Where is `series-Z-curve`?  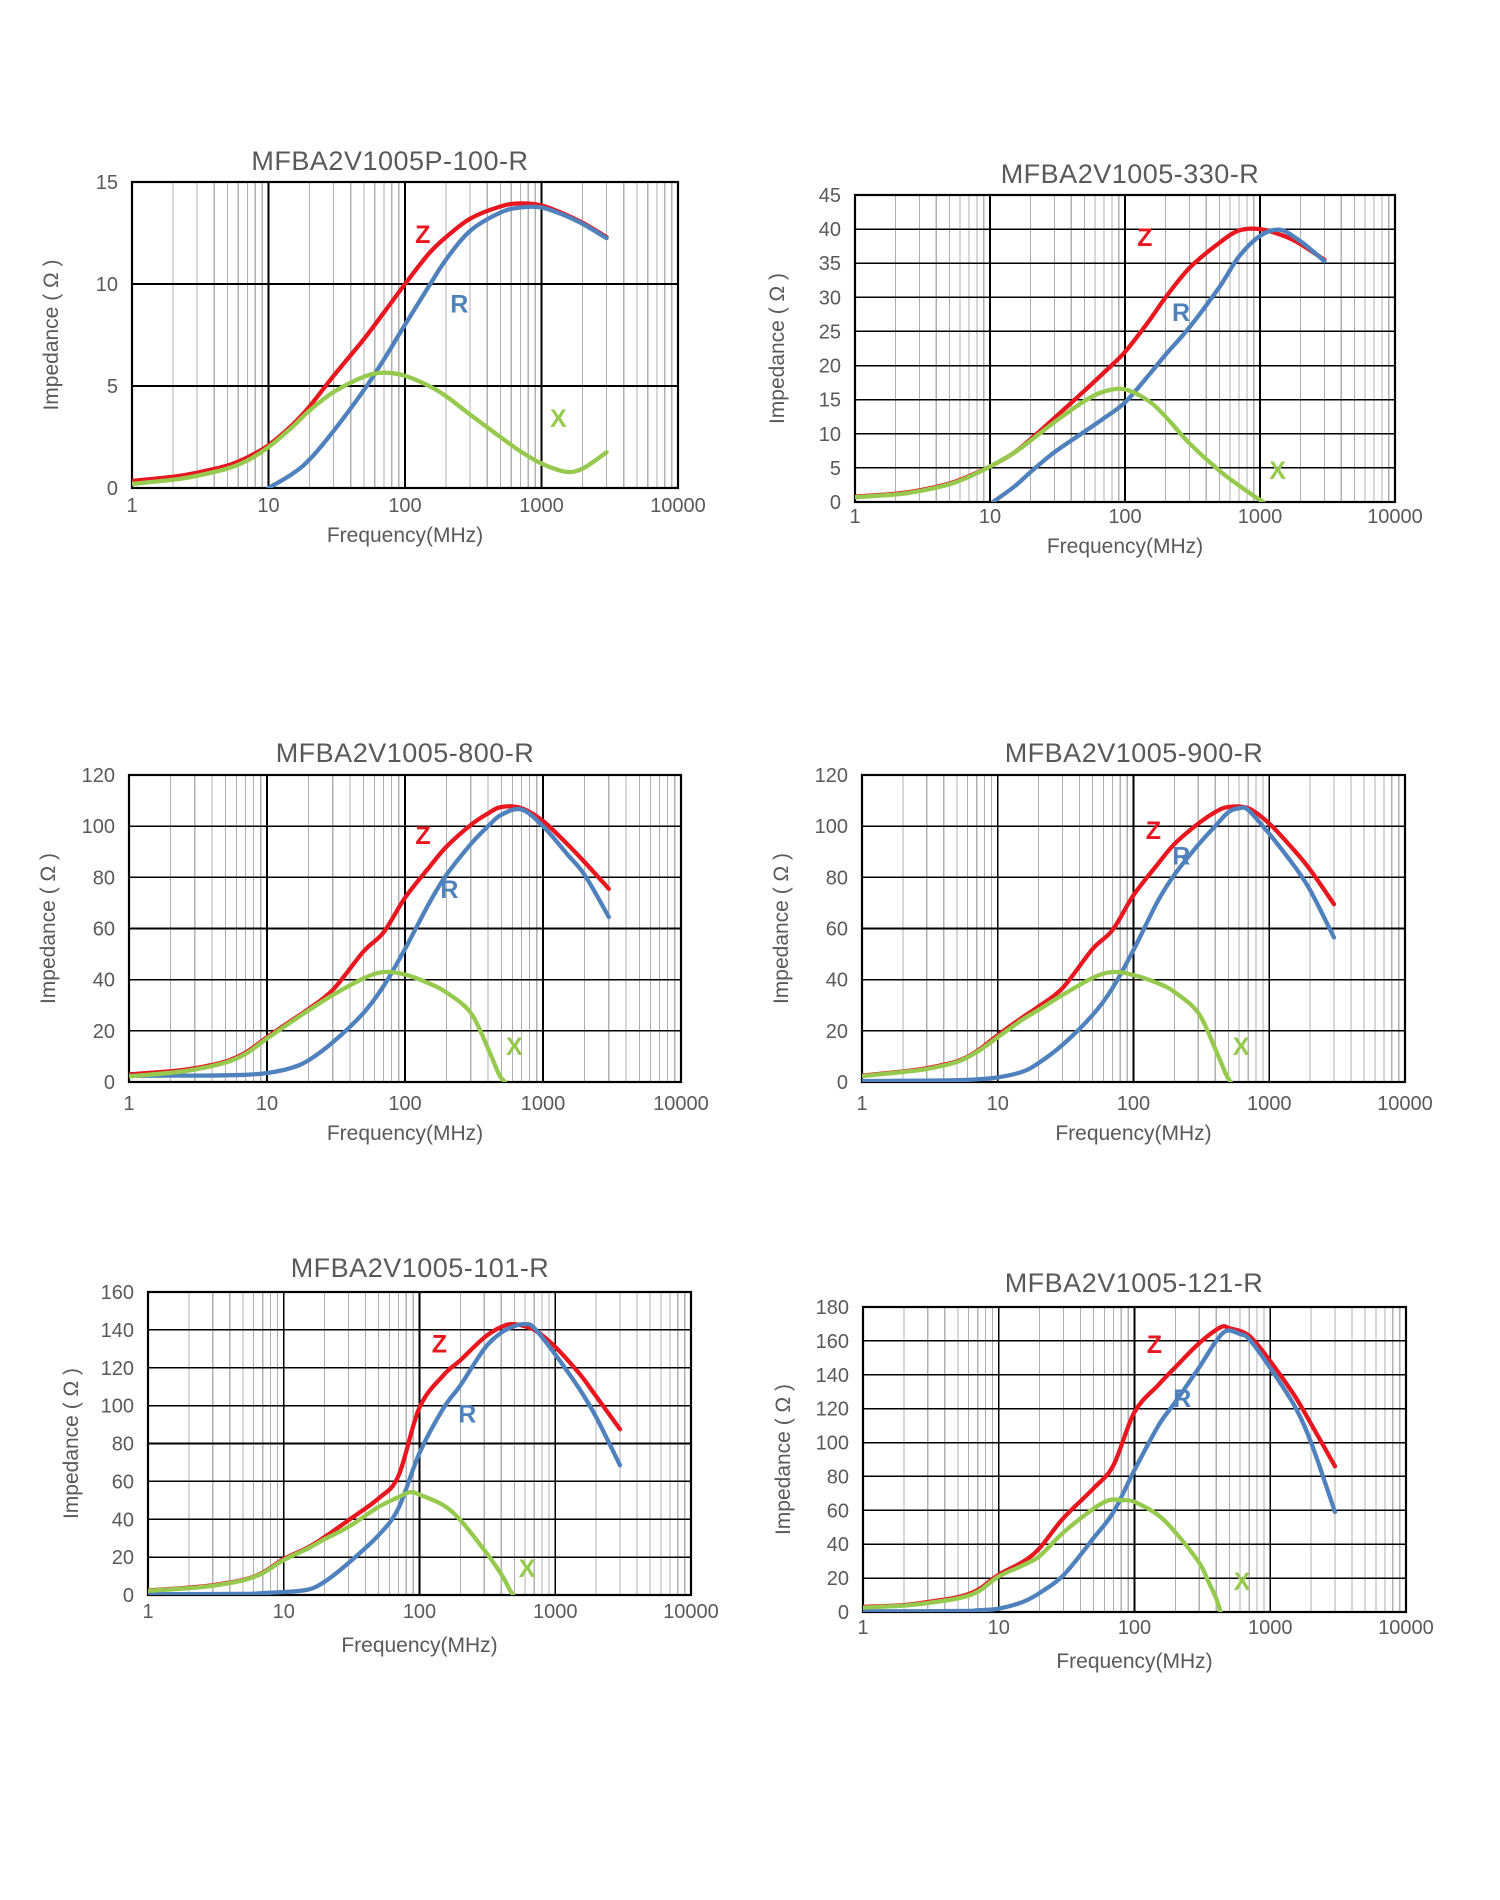
series-Z-curve is located at coordinates (370, 342).